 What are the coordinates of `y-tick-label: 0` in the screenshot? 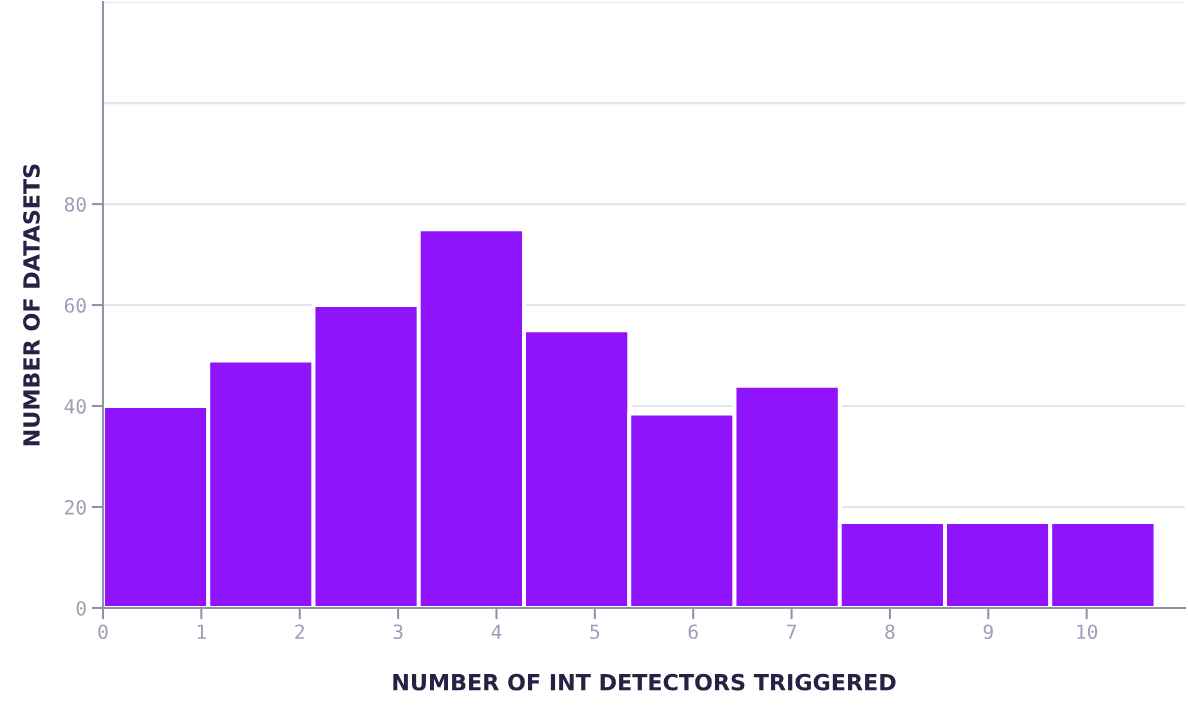 It's located at (81, 608).